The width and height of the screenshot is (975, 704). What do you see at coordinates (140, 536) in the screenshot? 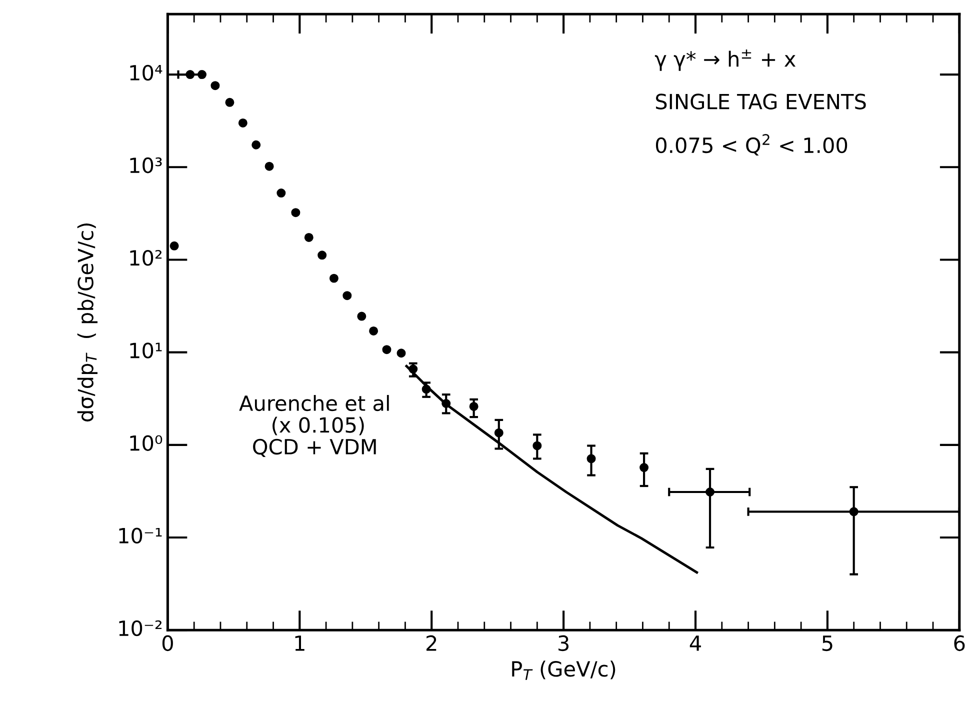
I see `y-tick-label: 10⁻¹` at bounding box center [140, 536].